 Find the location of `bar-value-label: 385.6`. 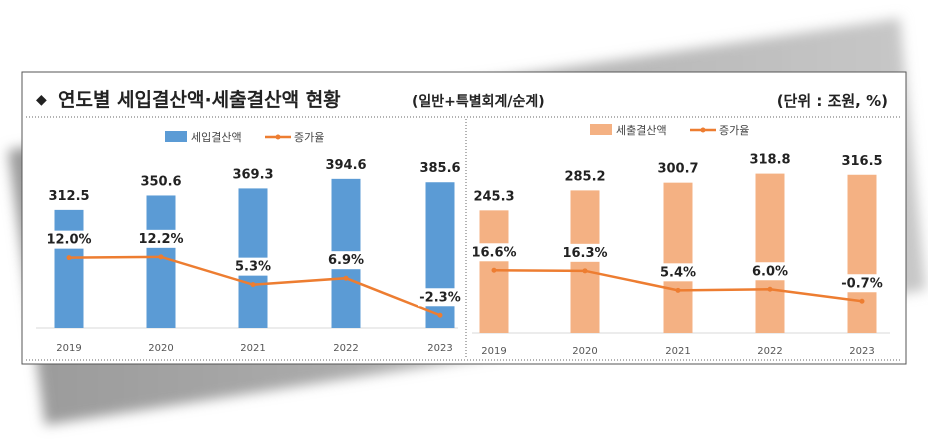

bar-value-label: 385.6 is located at coordinates (439, 168).